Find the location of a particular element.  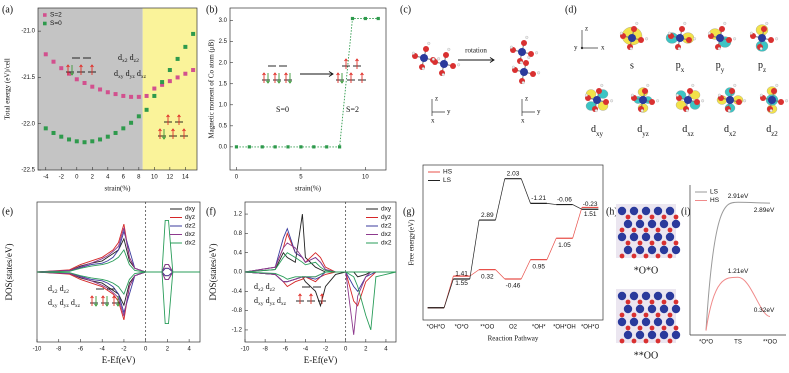

annotation: dxy dyz dxz is located at coordinates (130, 74).